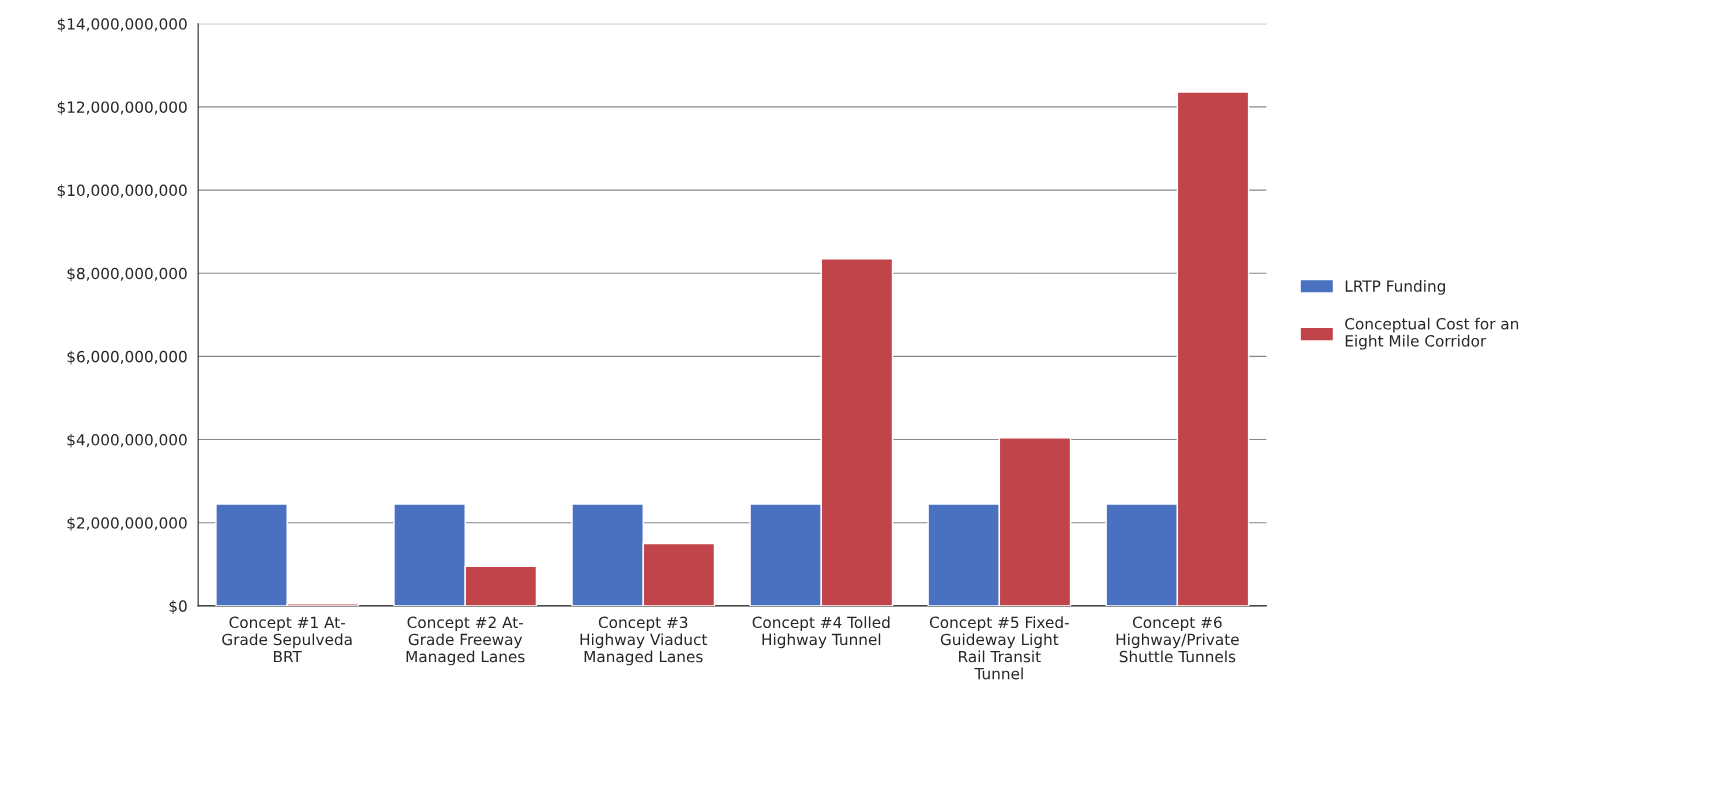 The image size is (1723, 792). I want to click on x-tick-label: Concept #2 At- Grade Freeway Managed Lanes, so click(465, 641).